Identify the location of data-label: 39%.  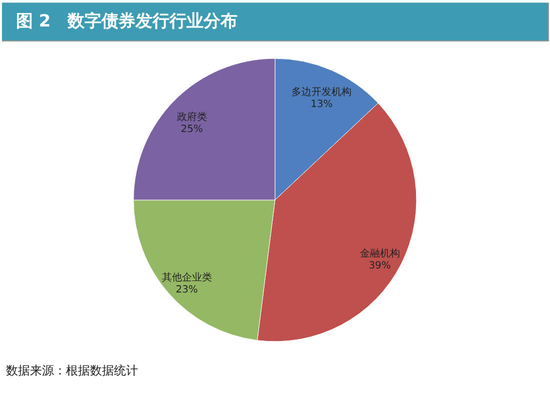
(379, 266).